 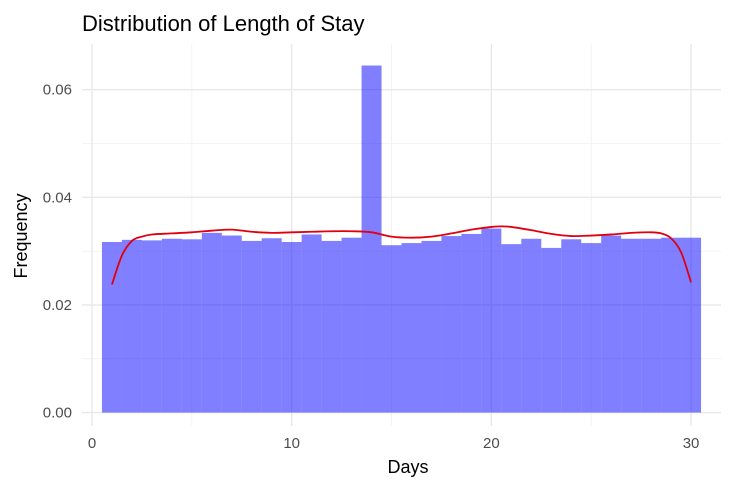 What do you see at coordinates (57, 252) in the screenshot?
I see `y-axis-ticks: 0.00 0.02 0.04 0.06` at bounding box center [57, 252].